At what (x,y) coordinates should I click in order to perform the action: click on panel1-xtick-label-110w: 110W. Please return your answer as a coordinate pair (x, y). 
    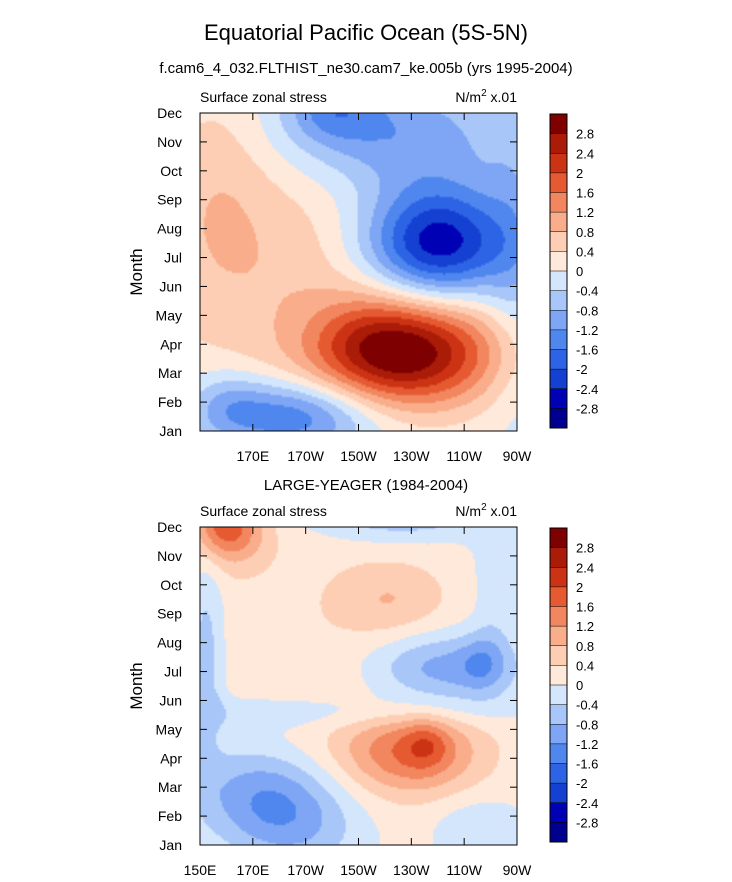
    Looking at the image, I should click on (464, 456).